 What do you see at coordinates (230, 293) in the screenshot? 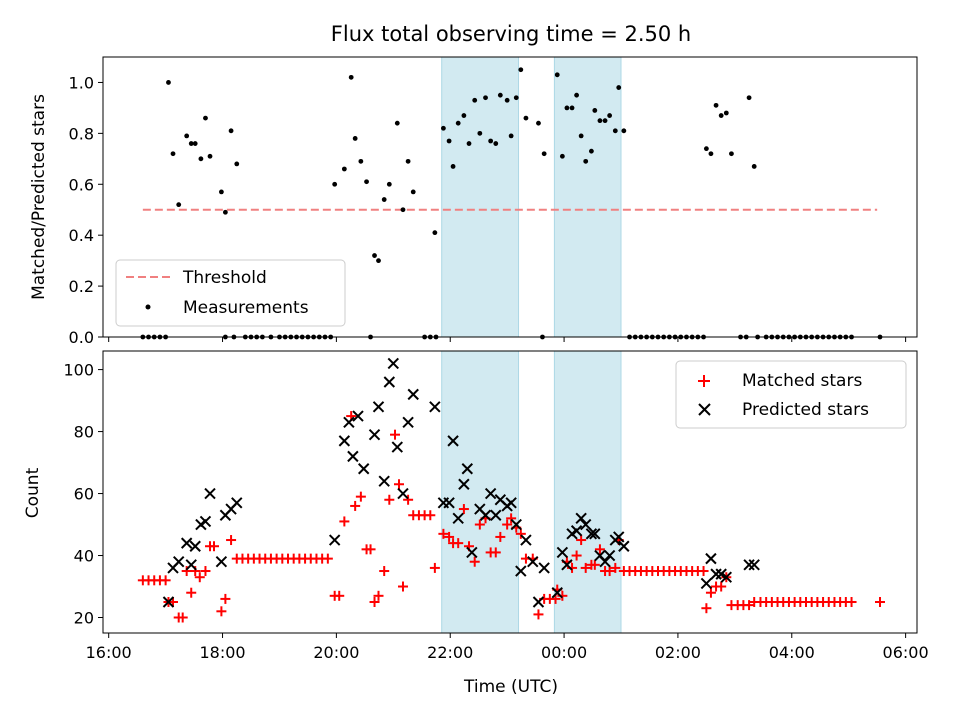
I see `top-legend-box` at bounding box center [230, 293].